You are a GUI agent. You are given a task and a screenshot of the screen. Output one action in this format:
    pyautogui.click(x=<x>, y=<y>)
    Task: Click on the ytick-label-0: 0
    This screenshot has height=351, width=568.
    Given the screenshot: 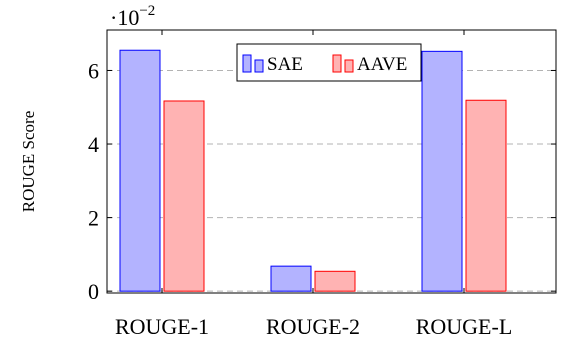 What is the action you would take?
    pyautogui.click(x=93, y=291)
    